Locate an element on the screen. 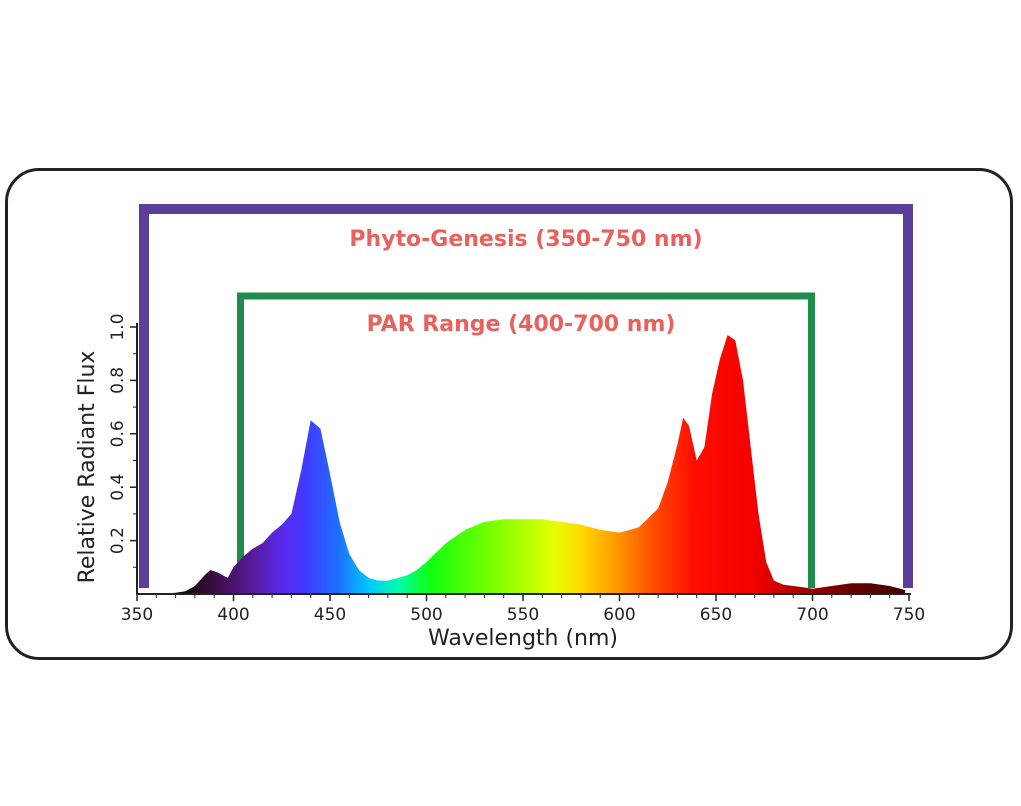  x-tick-label: 550 is located at coordinates (523, 615).